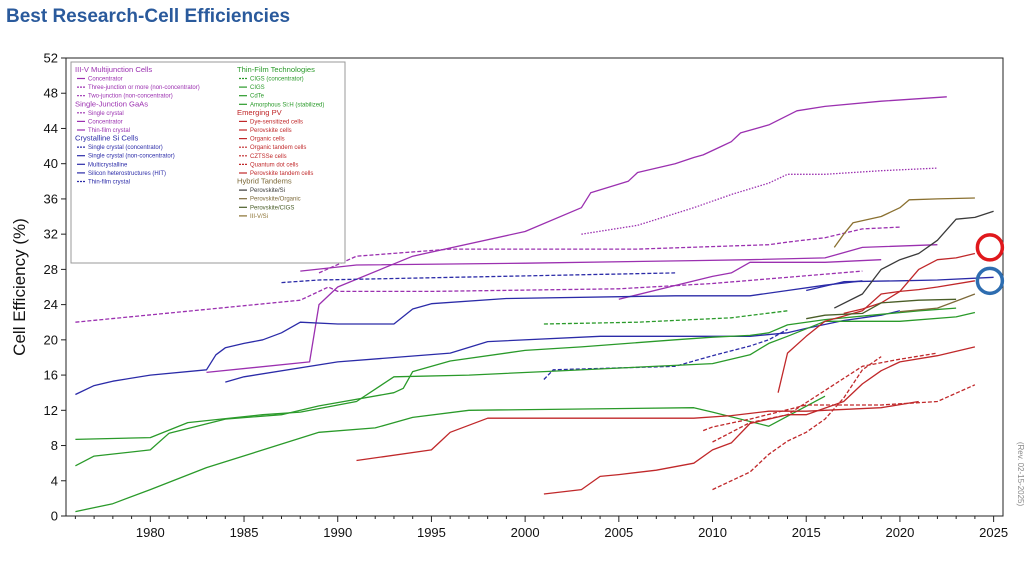 This screenshot has height=576, width=1024. What do you see at coordinates (131, 157) in the screenshot?
I see `legend-entry: Single crystal (non-concentrator)` at bounding box center [131, 157].